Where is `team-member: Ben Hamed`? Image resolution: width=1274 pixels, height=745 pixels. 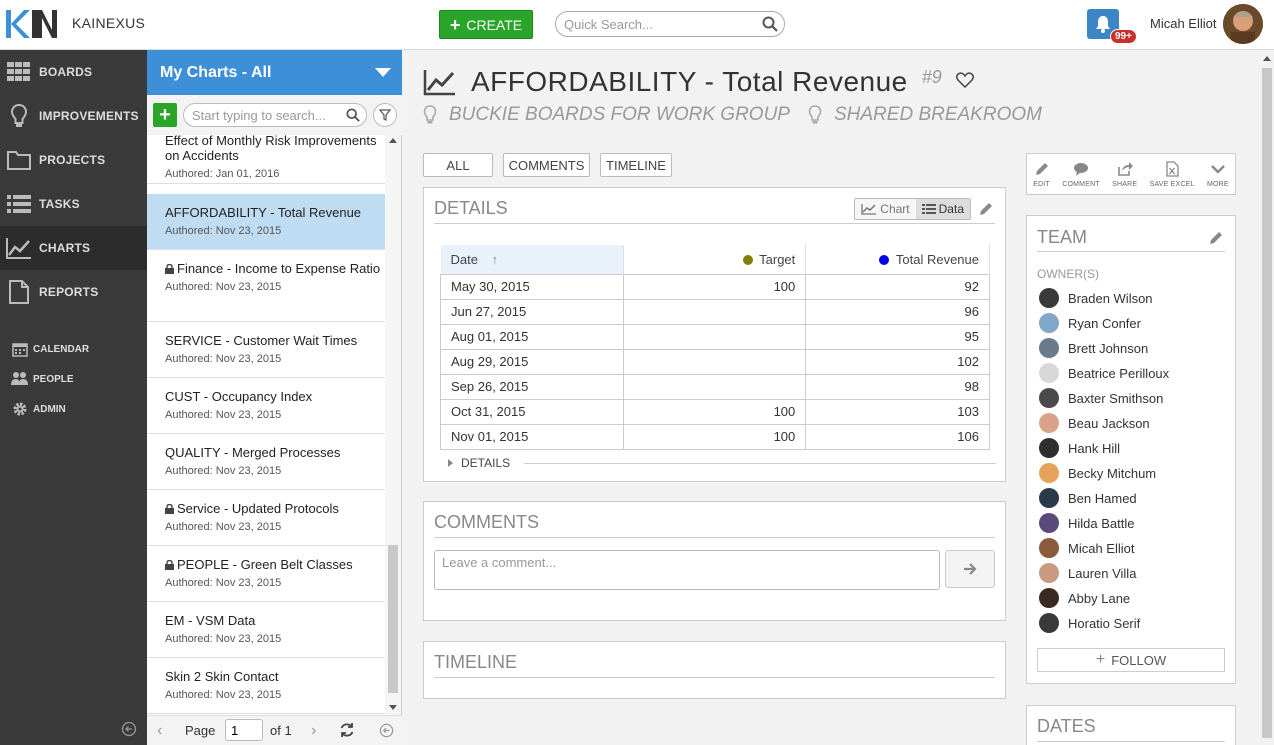 team-member: Ben Hamed is located at coordinates (1088, 498).